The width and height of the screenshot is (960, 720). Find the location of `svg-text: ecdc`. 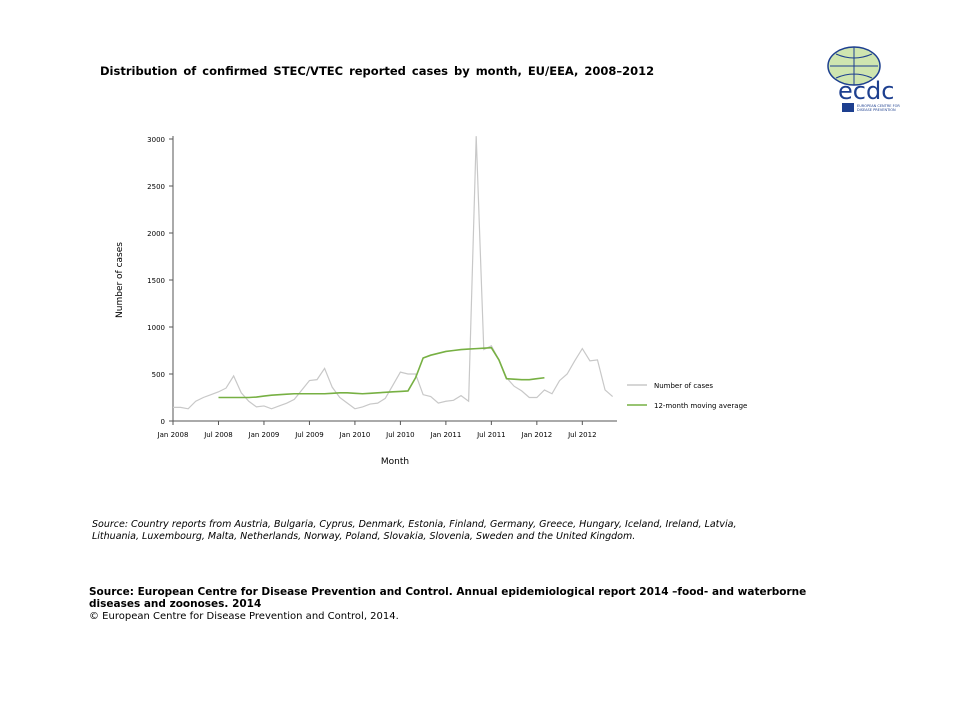

svg-text: ecdc is located at coordinates (866, 91).